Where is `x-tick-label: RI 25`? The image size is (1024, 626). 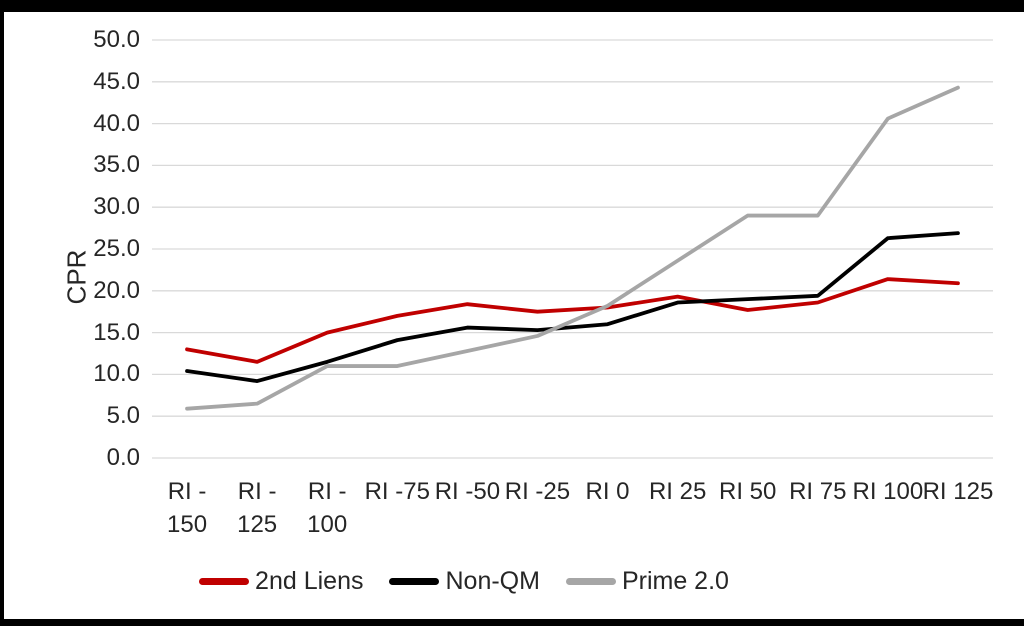 x-tick-label: RI 25 is located at coordinates (678, 491).